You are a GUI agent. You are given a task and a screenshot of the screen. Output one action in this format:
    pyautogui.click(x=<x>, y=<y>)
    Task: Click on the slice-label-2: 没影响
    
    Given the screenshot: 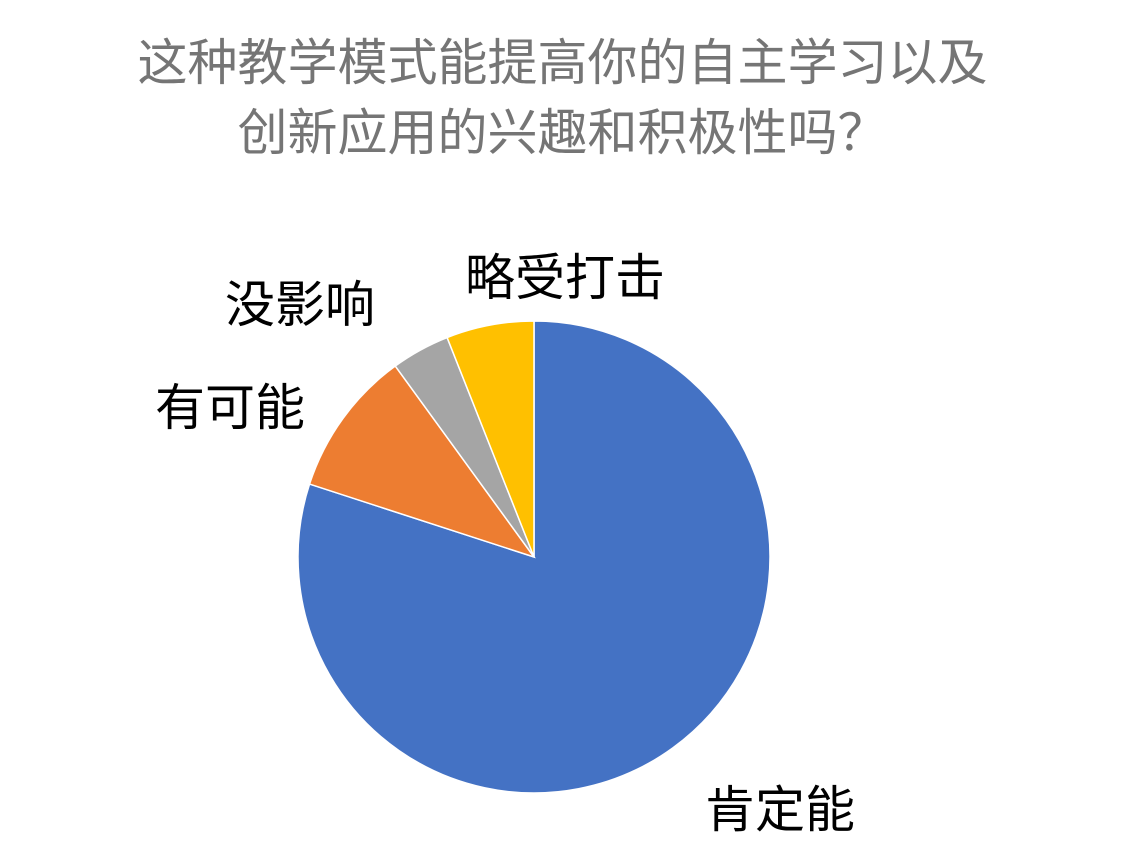 What is the action you would take?
    pyautogui.click(x=300, y=305)
    